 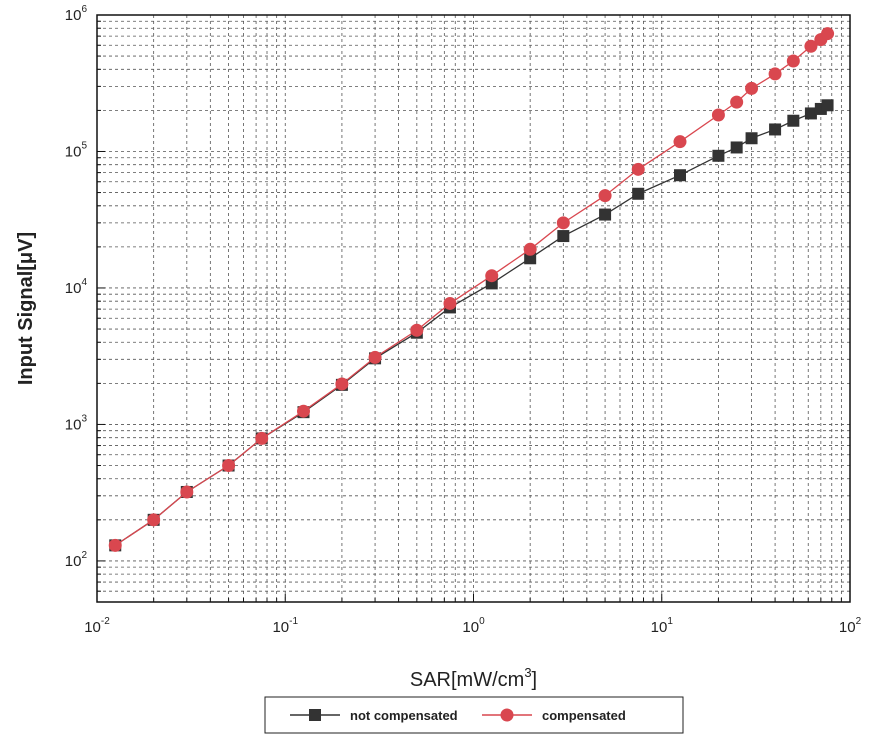 I want to click on legend: not compensated compensated, so click(x=474, y=715).